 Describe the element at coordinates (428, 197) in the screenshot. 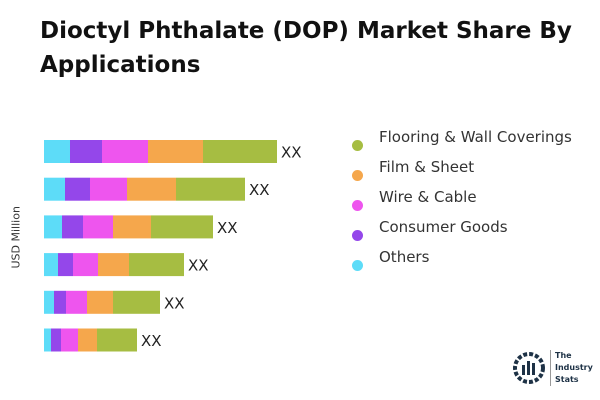

I see `legend-label: Wire & Cable` at that location.